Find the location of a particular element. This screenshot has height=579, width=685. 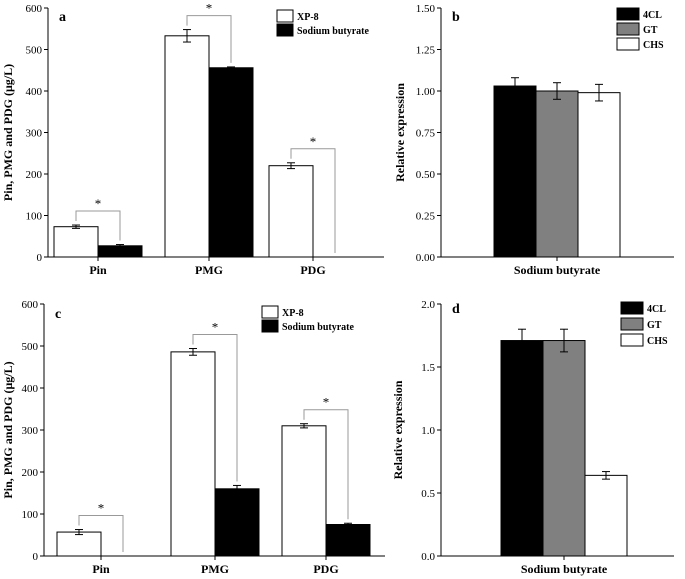

y-tick-label: 2.0 is located at coordinates (428, 305).